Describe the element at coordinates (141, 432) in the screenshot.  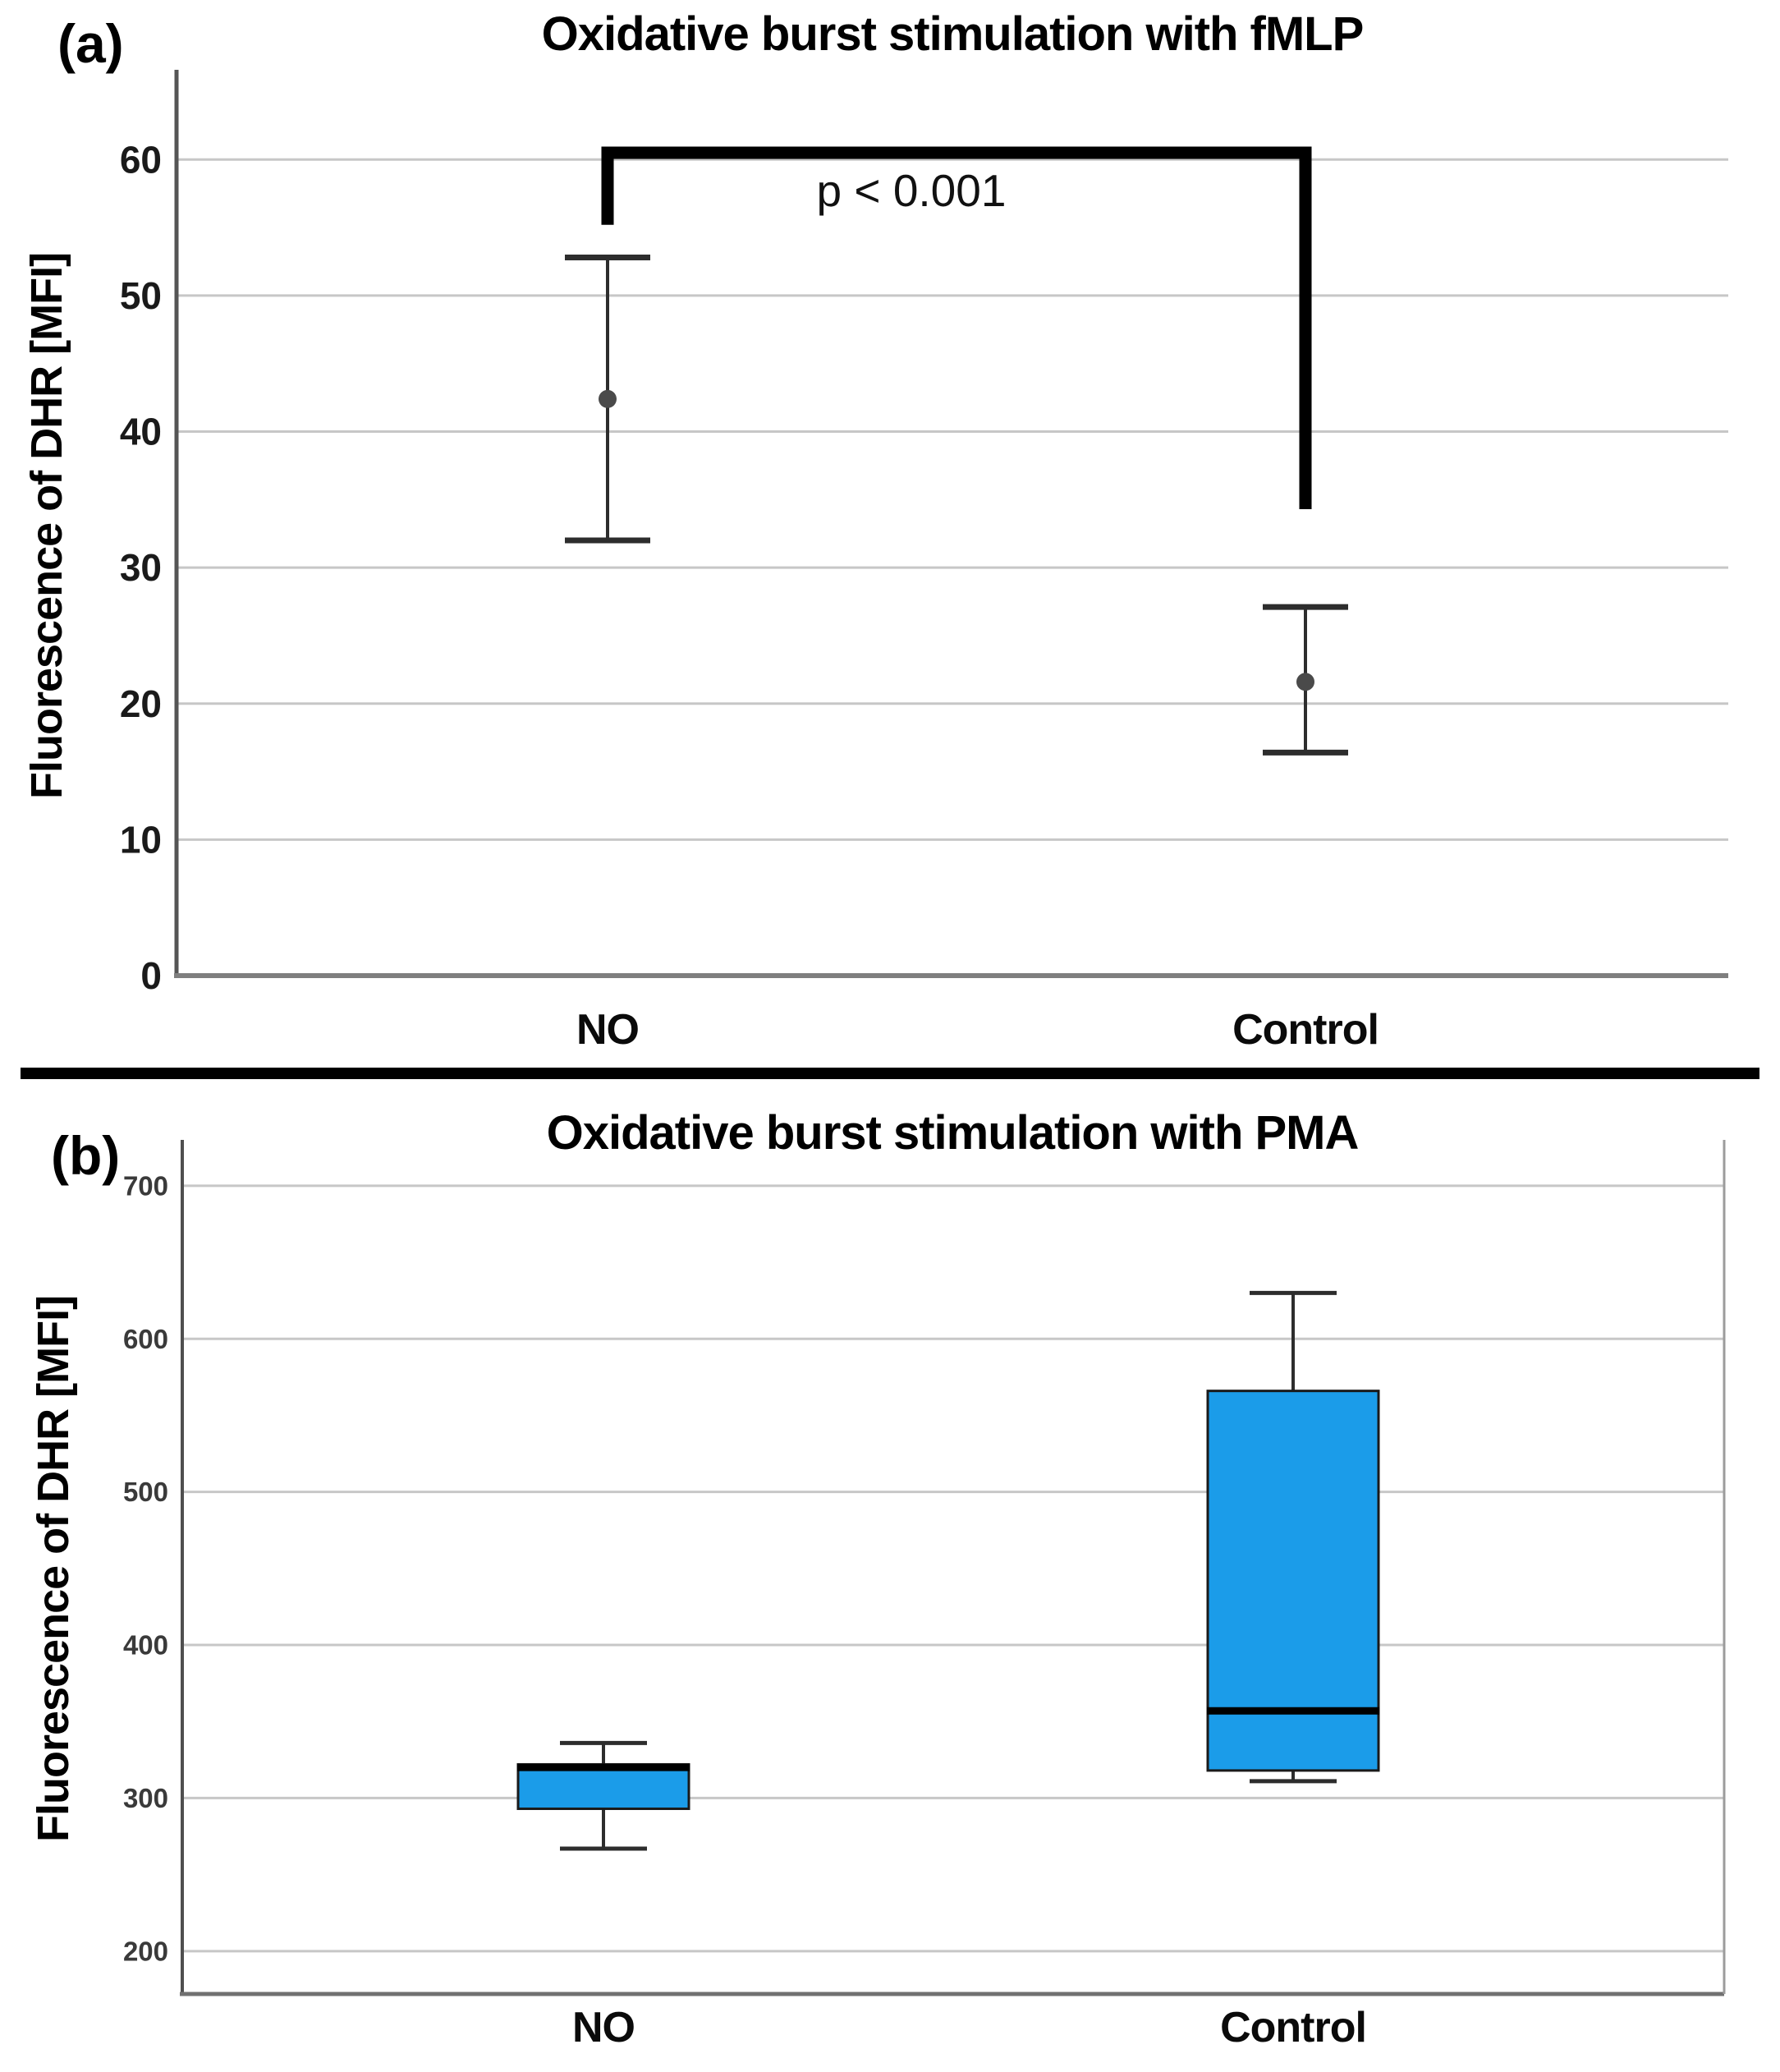
I see `y-tick-label: 40` at that location.